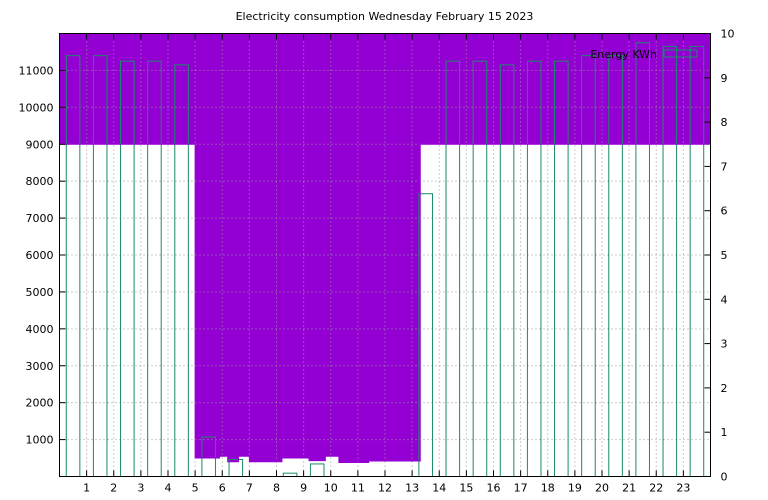  What do you see at coordinates (140, 488) in the screenshot?
I see `x-tick-label: 3` at bounding box center [140, 488].